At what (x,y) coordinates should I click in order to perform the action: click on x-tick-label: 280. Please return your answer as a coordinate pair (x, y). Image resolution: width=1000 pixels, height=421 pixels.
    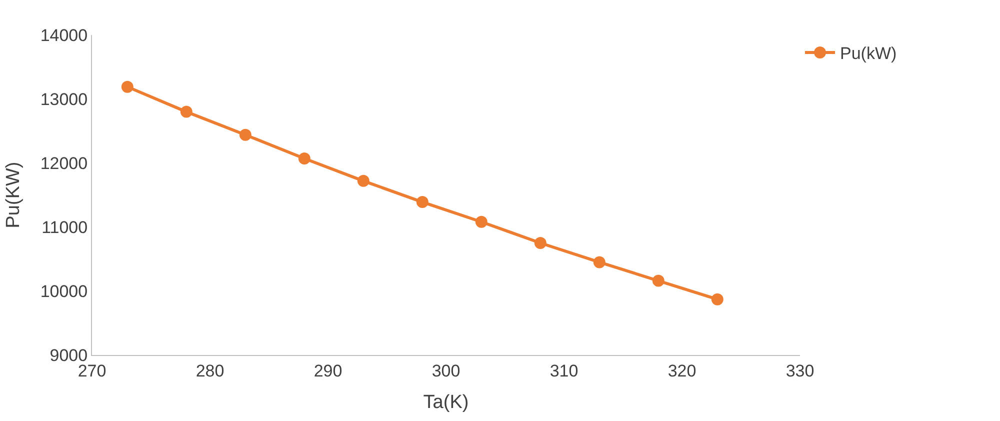
    Looking at the image, I should click on (210, 370).